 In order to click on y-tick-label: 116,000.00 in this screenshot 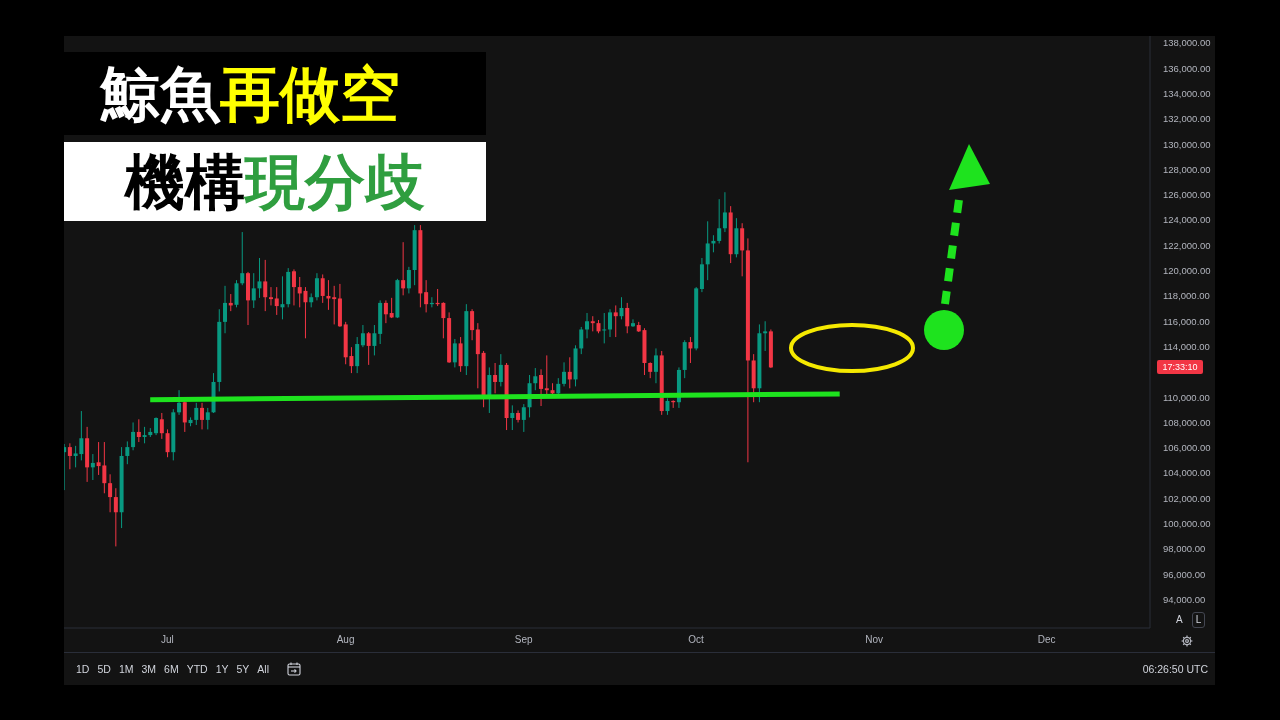, I will do `click(1186, 321)`.